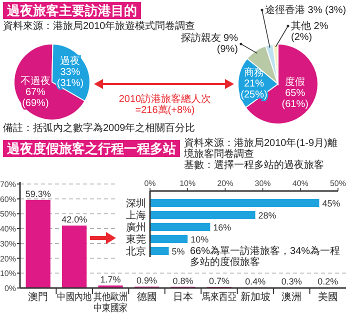  I want to click on x-tick-label: 德國, so click(146, 297).